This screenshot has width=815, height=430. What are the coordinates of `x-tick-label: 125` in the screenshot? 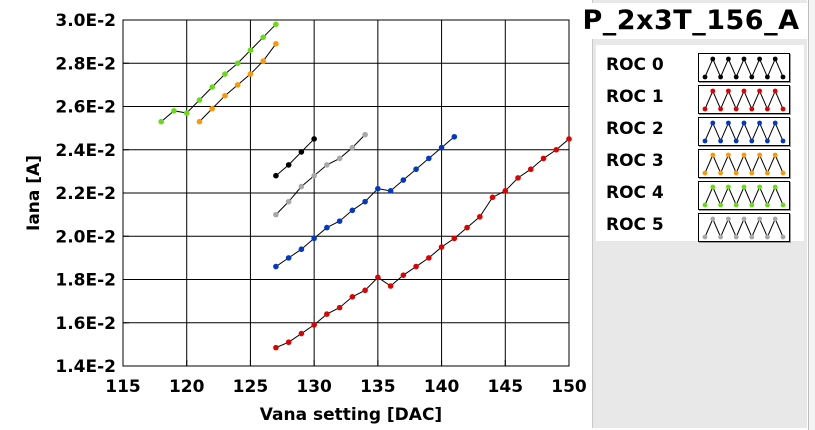 It's located at (251, 387).